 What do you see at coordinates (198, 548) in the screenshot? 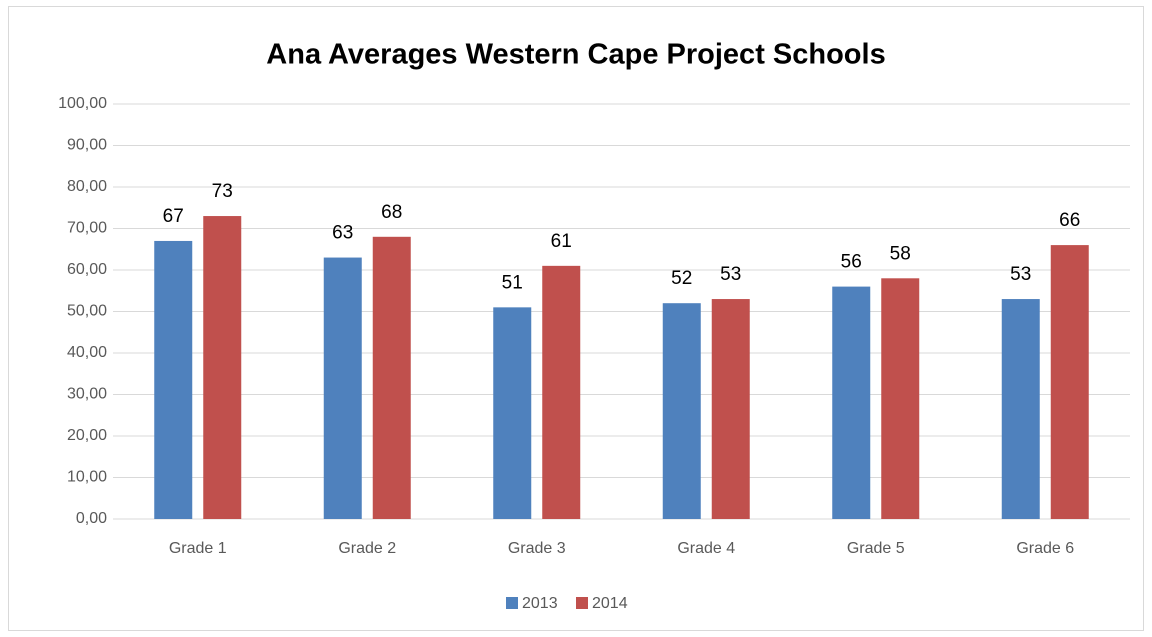
I see `x-tick-label: Grade 1` at bounding box center [198, 548].